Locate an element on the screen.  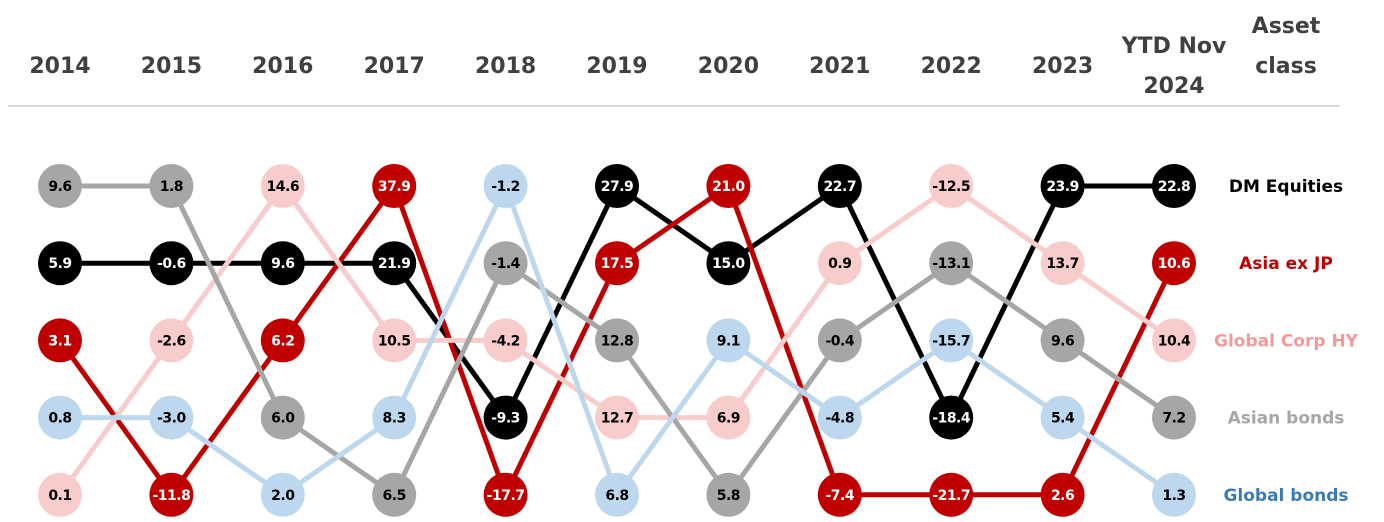
value-label: 8.3 is located at coordinates (394, 419).